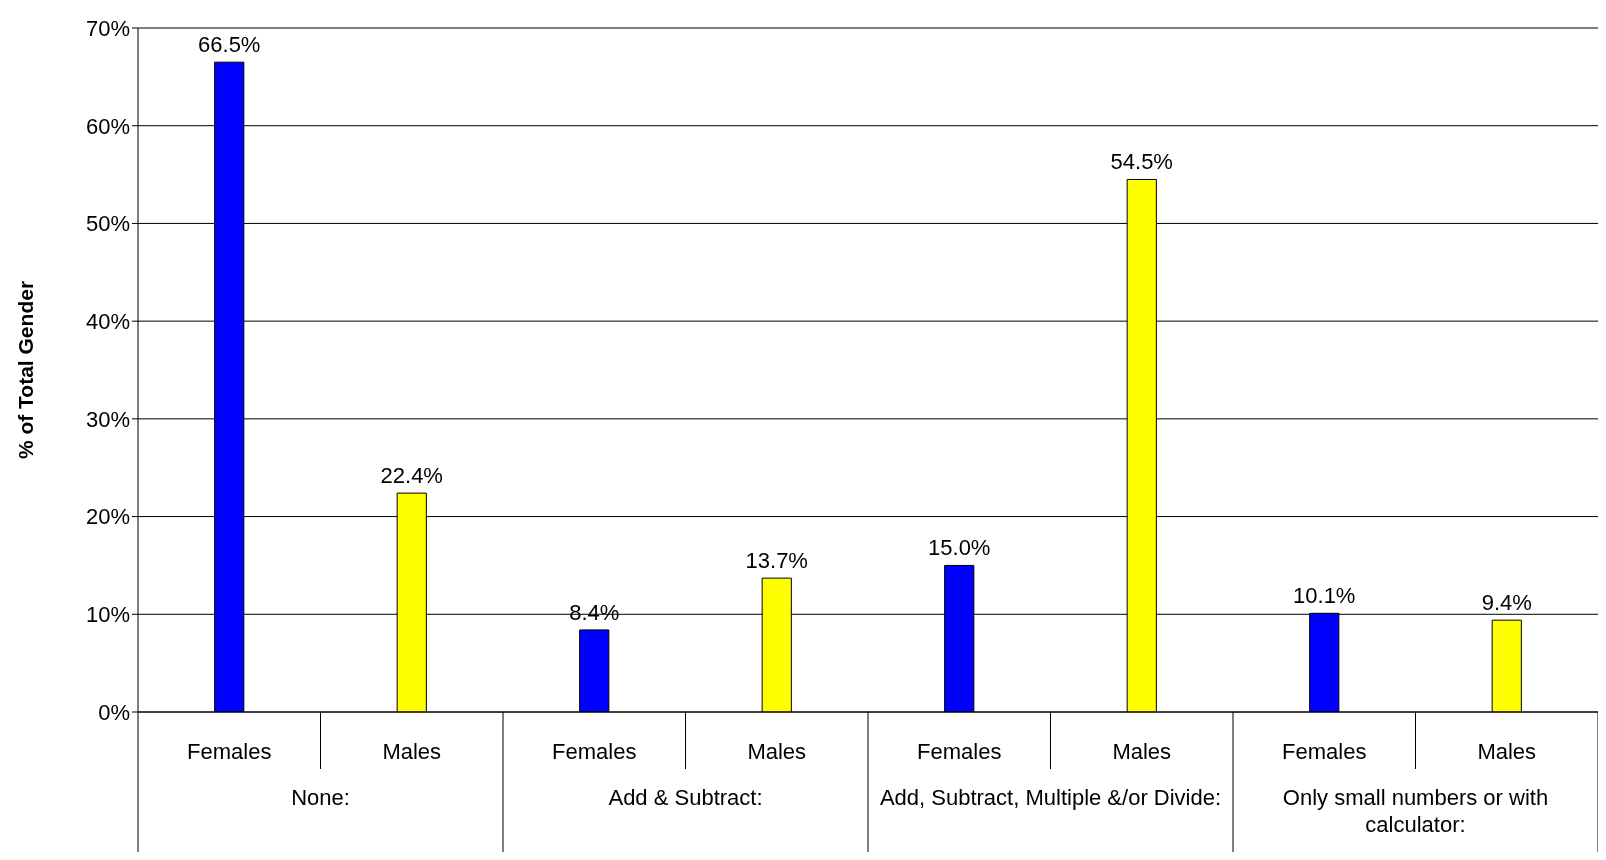  Describe the element at coordinates (320, 797) in the screenshot. I see `text: None:` at that location.